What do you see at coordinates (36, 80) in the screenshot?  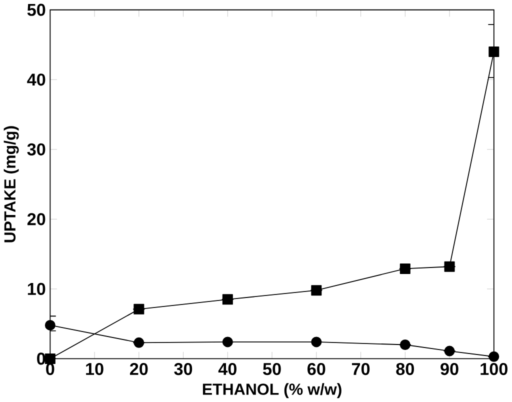 I see `y-tick-label: 40` at bounding box center [36, 80].